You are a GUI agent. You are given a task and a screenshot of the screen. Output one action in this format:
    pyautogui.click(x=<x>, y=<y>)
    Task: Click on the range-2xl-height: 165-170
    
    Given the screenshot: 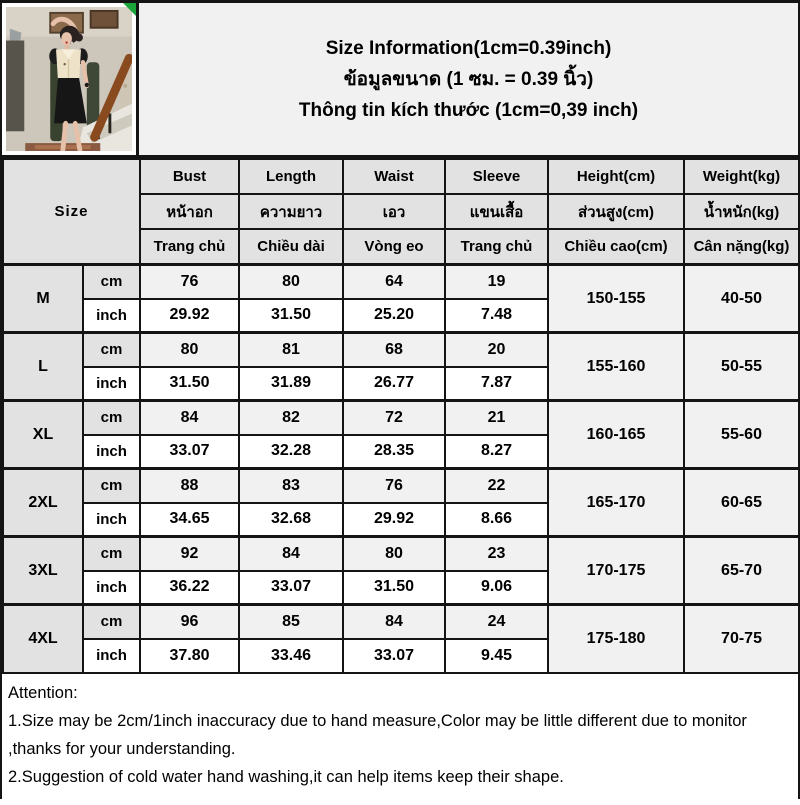 What is the action you would take?
    pyautogui.click(x=616, y=502)
    